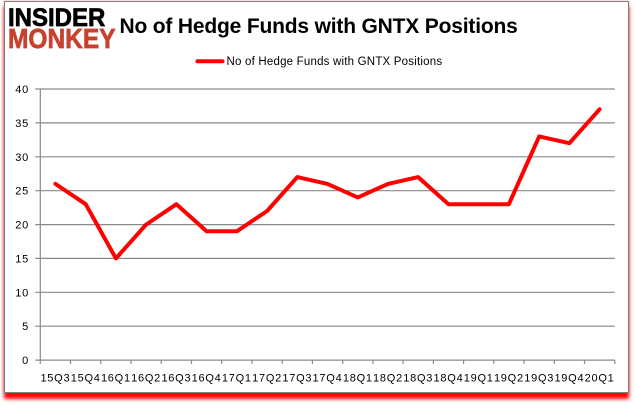  Describe the element at coordinates (22, 124) in the screenshot. I see `svg-text: 35` at that location.